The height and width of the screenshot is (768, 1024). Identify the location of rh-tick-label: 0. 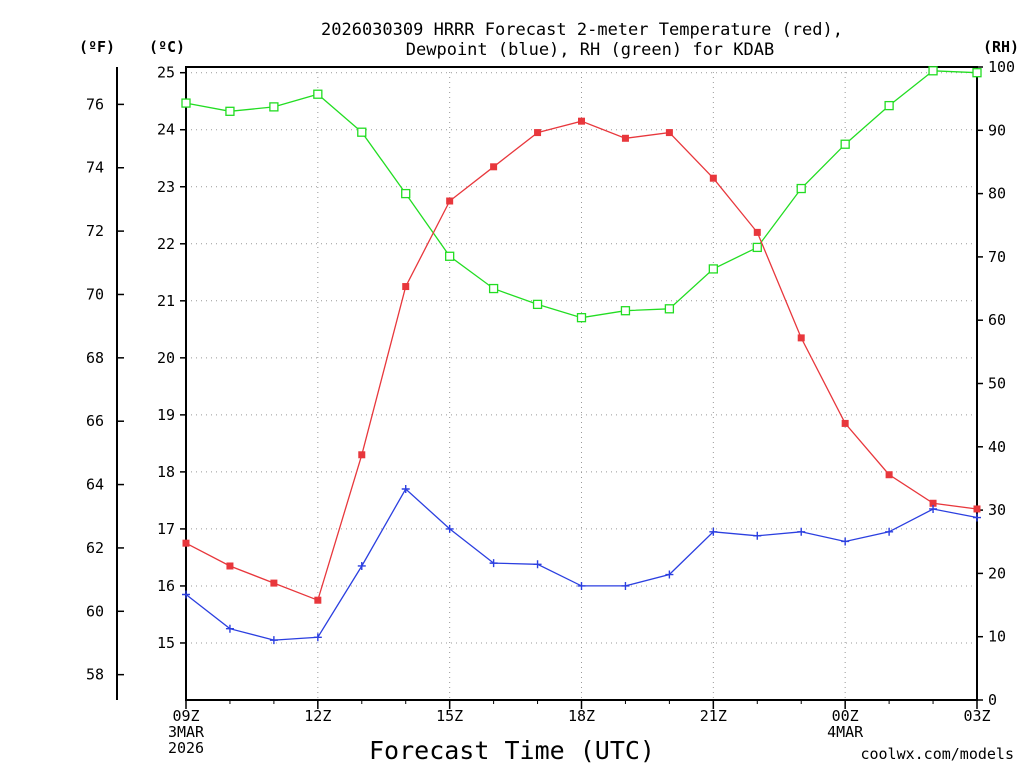
(992, 700).